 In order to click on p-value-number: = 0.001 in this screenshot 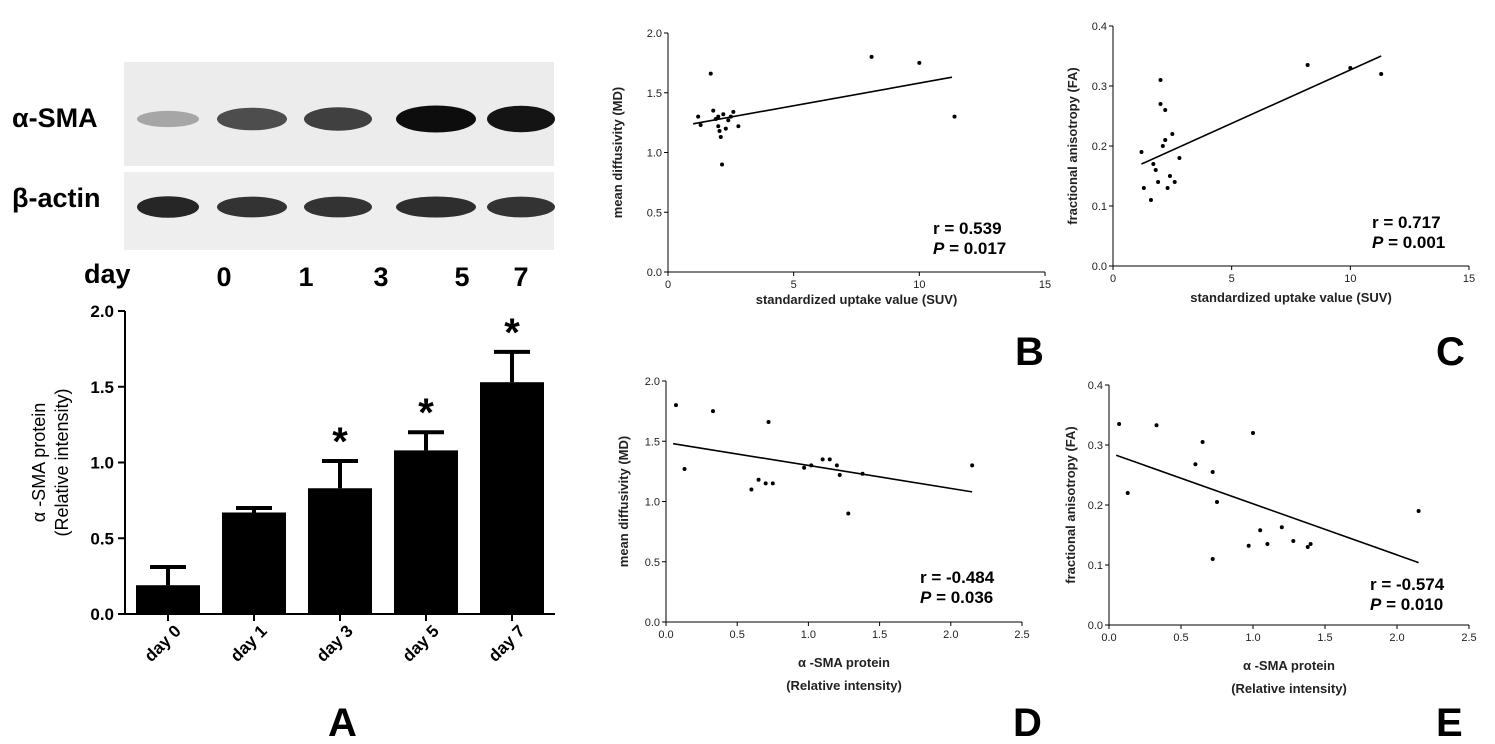, I will do `click(1414, 242)`.